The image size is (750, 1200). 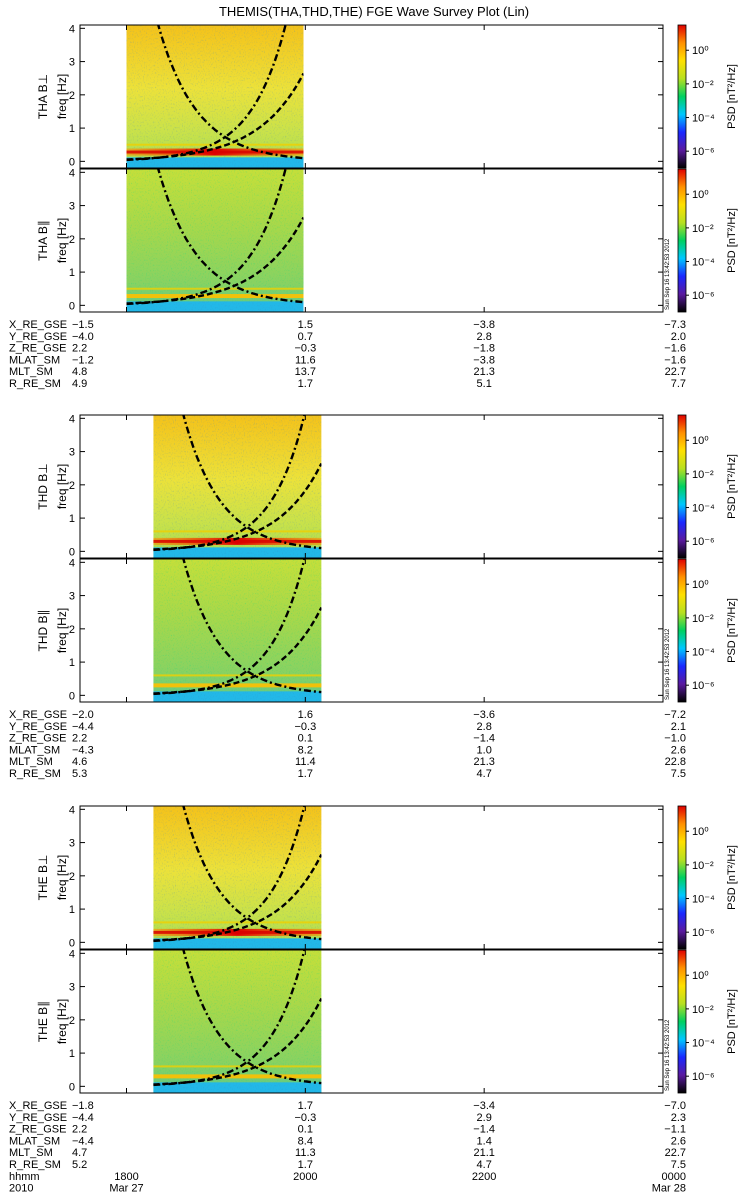 I want to click on ephemeris-value: 2.2, so click(x=79, y=1130).